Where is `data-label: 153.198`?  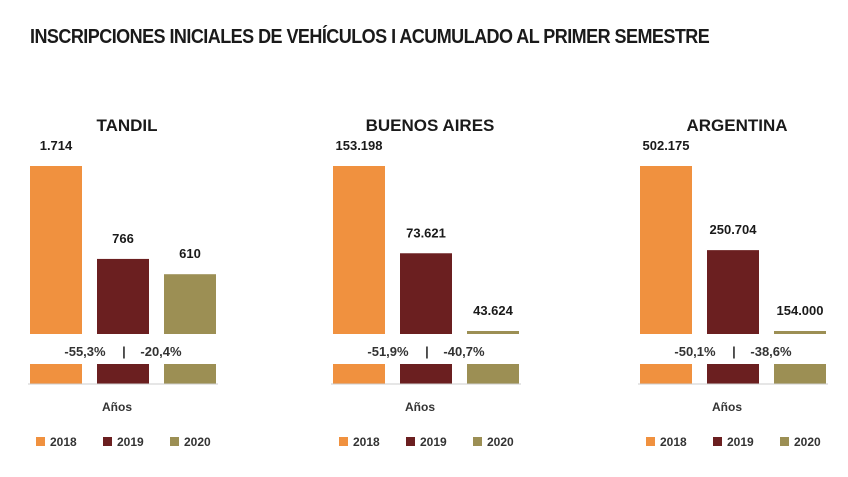
data-label: 153.198 is located at coordinates (359, 145).